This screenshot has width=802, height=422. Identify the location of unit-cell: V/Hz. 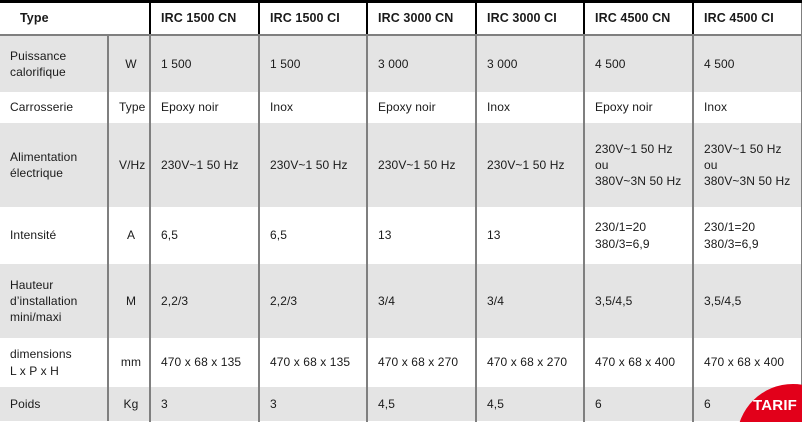
(129, 165).